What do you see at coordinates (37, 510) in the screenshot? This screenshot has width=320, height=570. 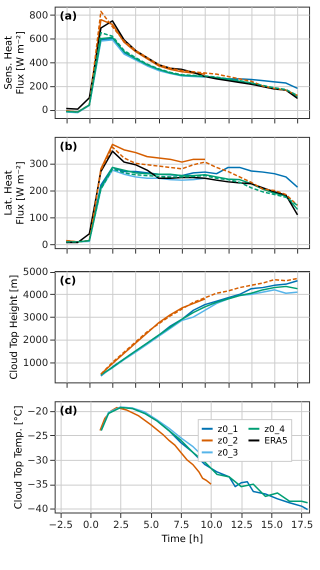 I see `y-tick-label: −40` at bounding box center [37, 510].